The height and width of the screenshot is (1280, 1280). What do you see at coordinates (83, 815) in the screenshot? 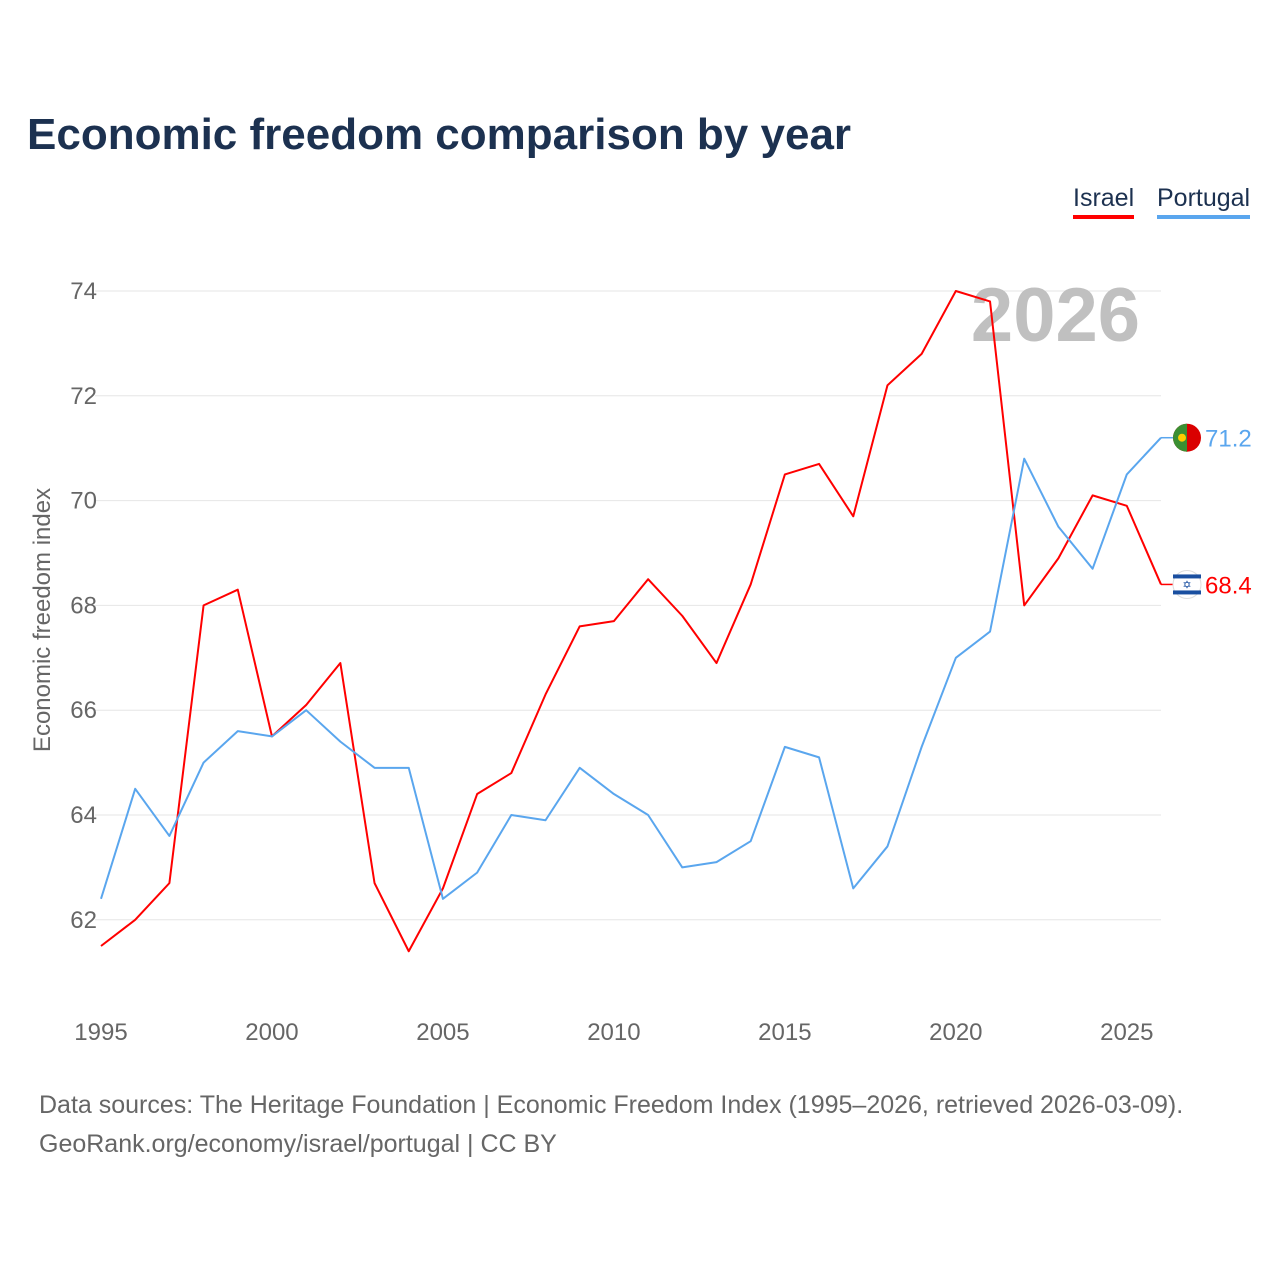
I see `y-tick-label: 64` at bounding box center [83, 815].